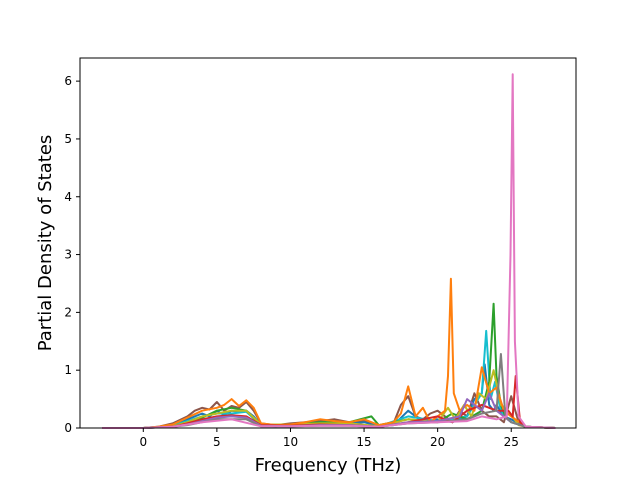  I want to click on x-tick-label: 25, so click(511, 442).